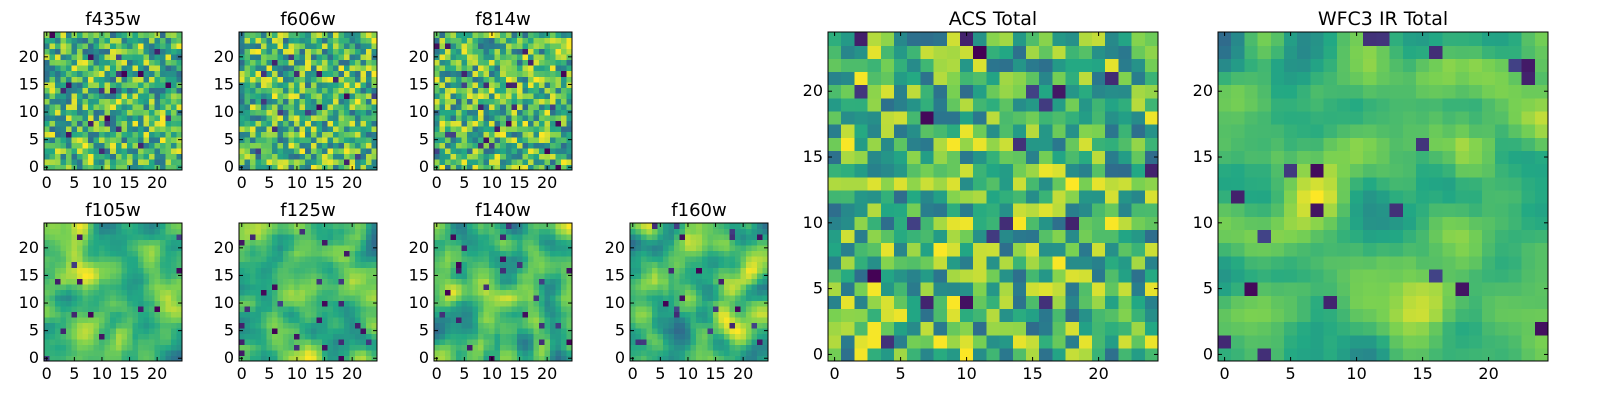  Describe the element at coordinates (519, 373) in the screenshot. I see `x-tick-label: 15` at that location.